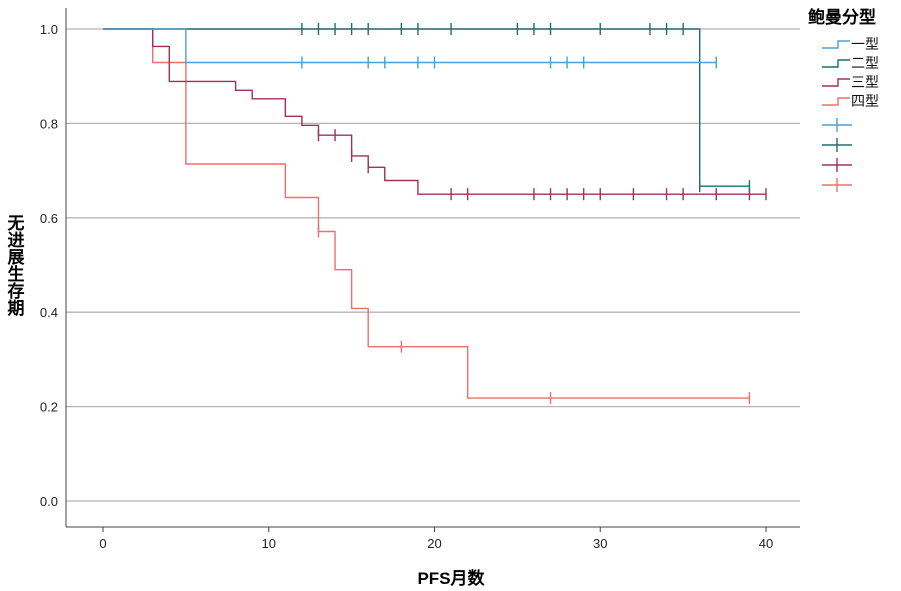 This screenshot has height=591, width=901. Describe the element at coordinates (865, 44) in the screenshot. I see `legend-label: 一型` at that location.